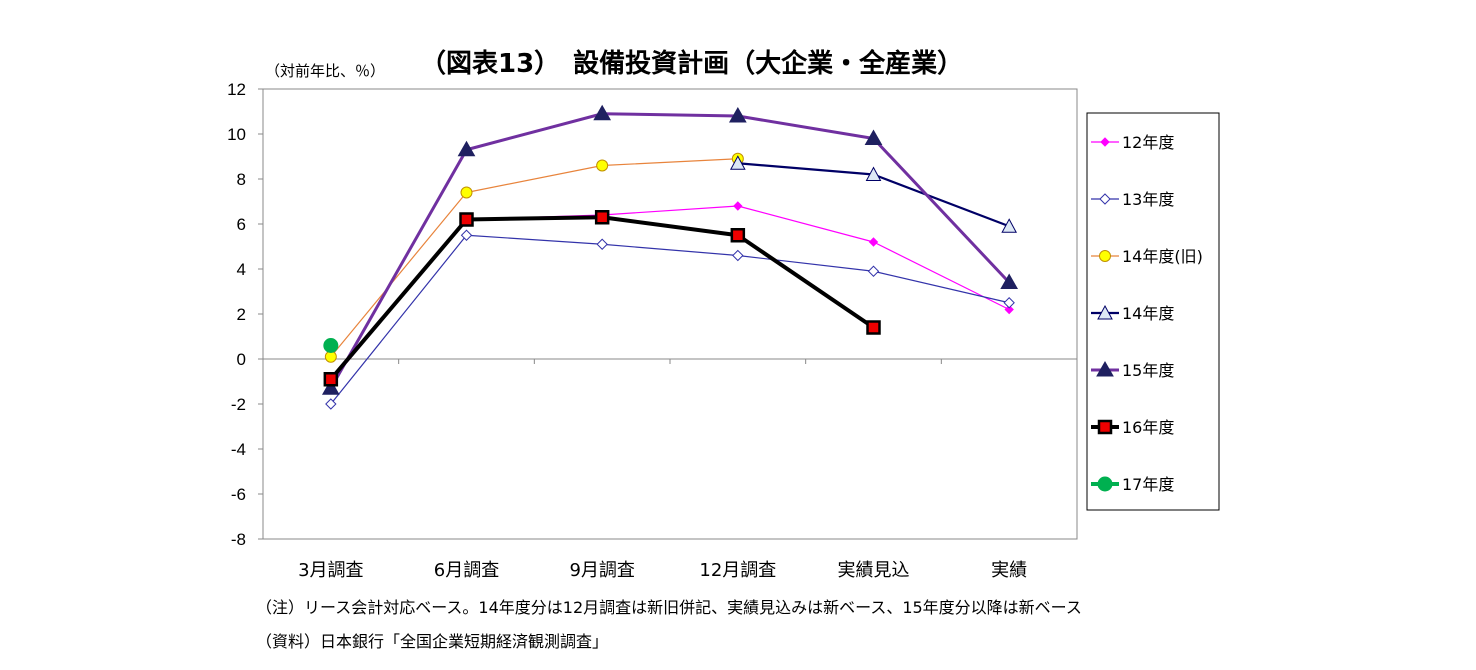 This screenshot has width=1476, height=670. Describe the element at coordinates (601, 570) in the screenshot. I see `x-category-label: 9月調査` at that location.